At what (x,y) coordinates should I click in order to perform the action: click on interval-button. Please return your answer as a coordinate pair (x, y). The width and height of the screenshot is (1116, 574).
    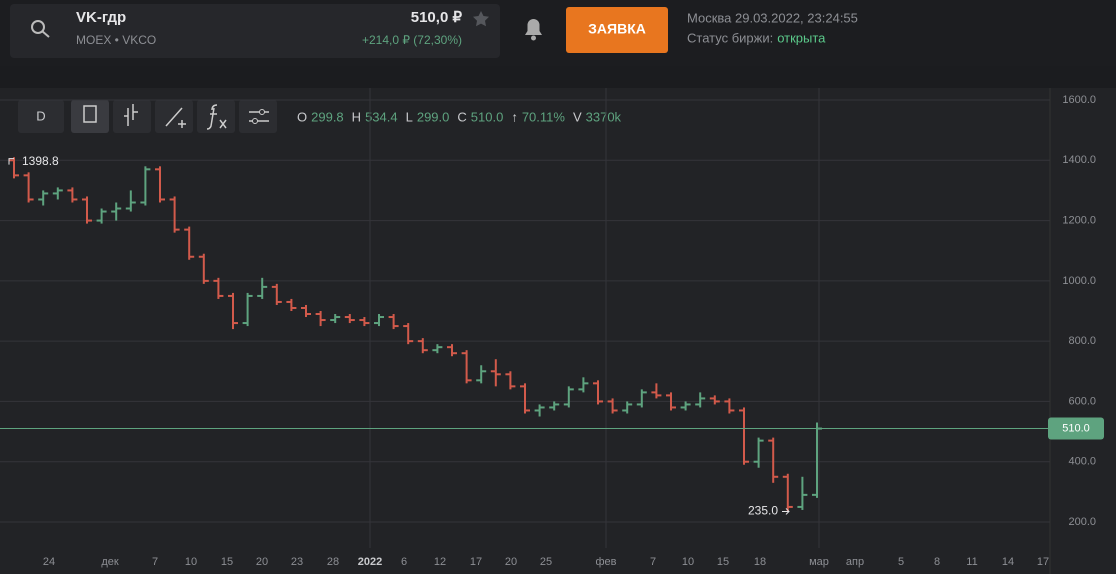
    Looking at the image, I should click on (41, 116).